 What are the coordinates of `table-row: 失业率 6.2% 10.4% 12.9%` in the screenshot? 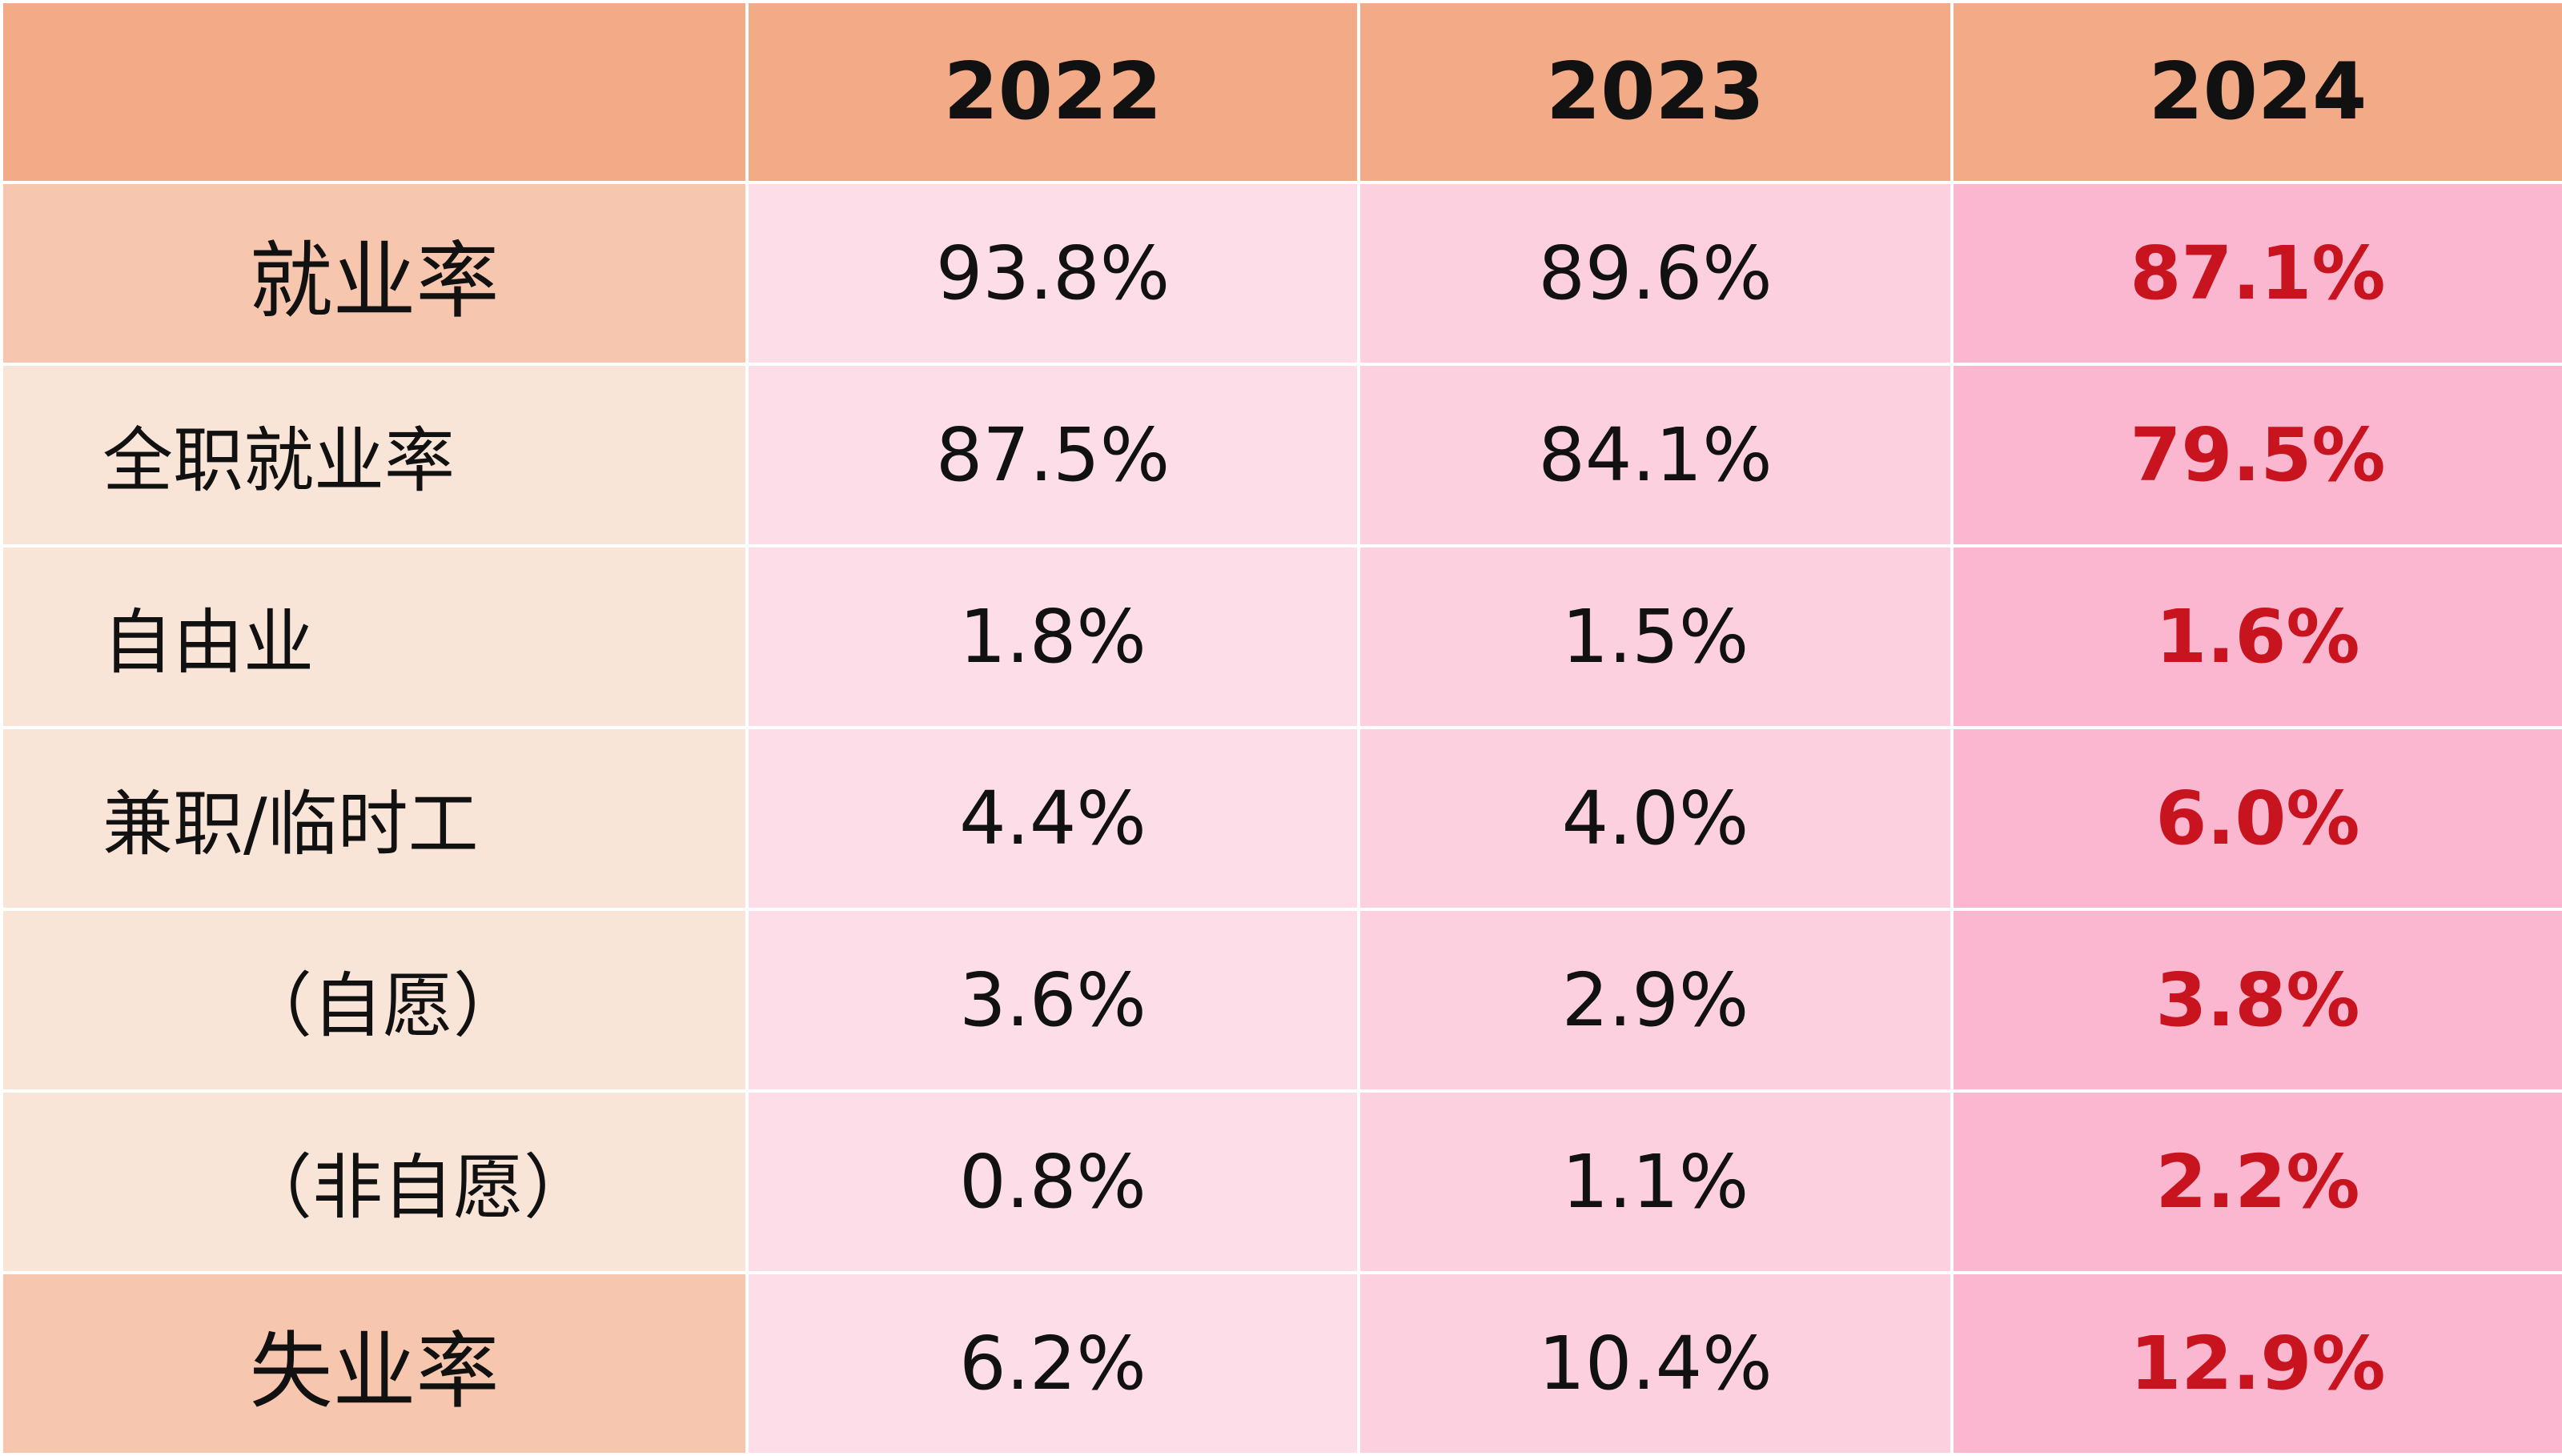 It's located at (1281, 1363).